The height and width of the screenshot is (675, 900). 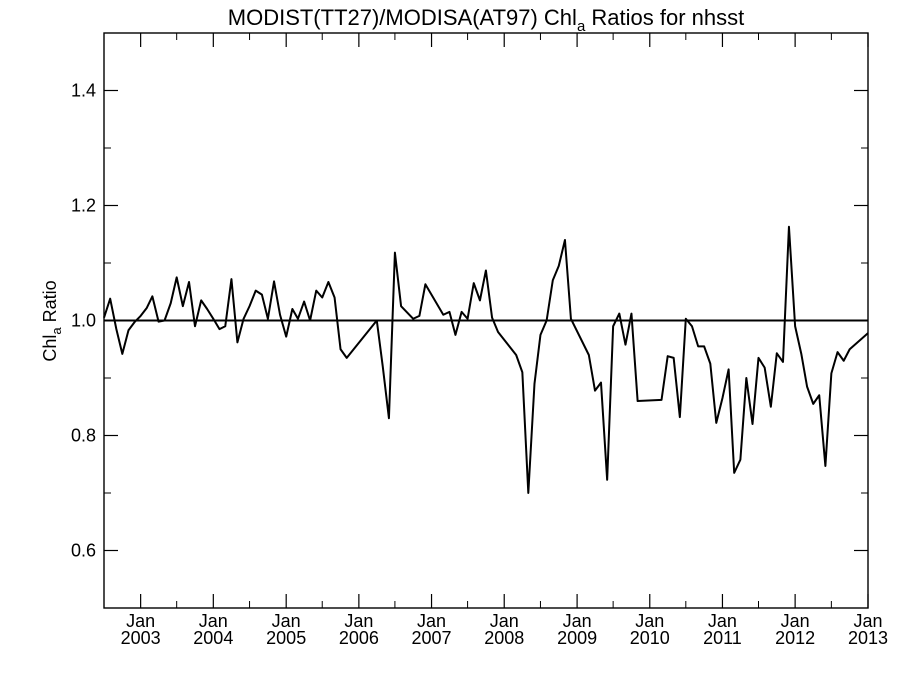 What do you see at coordinates (83, 551) in the screenshot?
I see `y-tick-label: 0.6` at bounding box center [83, 551].